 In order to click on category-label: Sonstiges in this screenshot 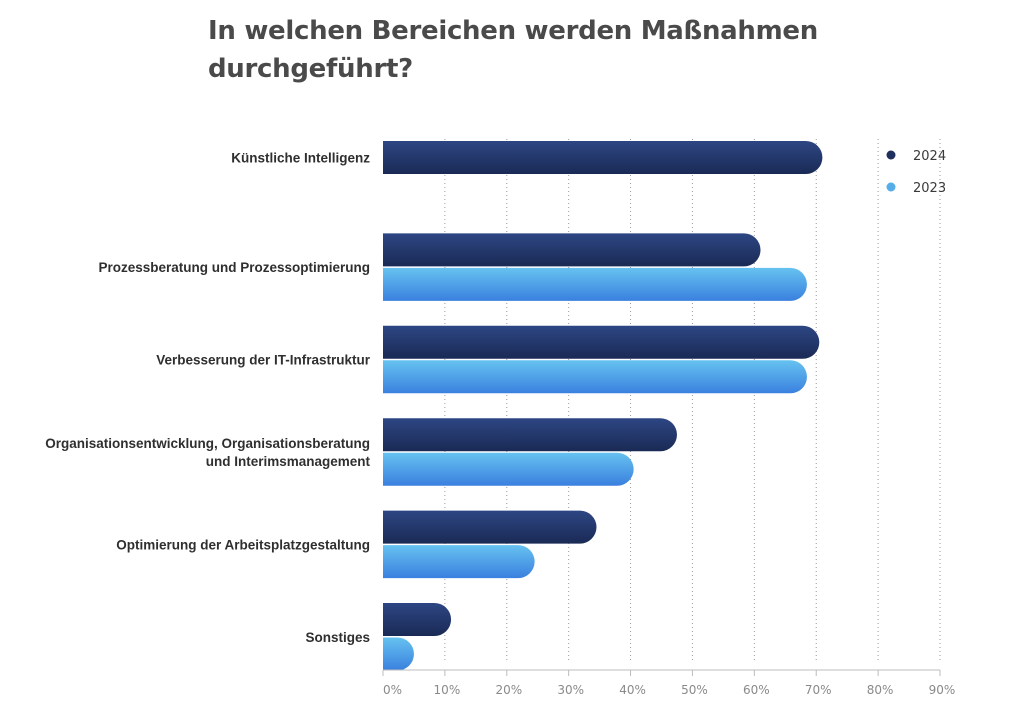, I will do `click(337, 637)`.